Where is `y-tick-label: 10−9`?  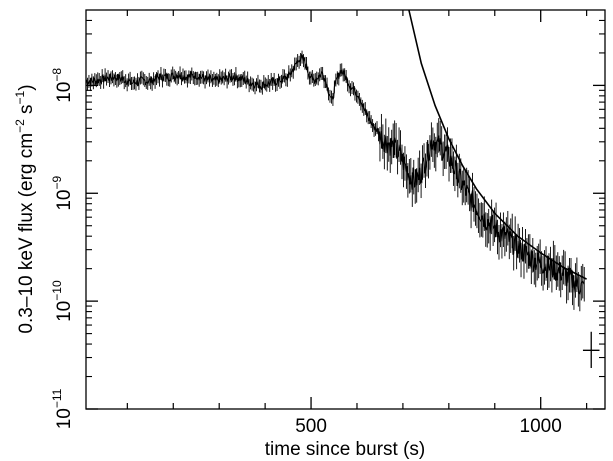 y-tick-label: 10−9 is located at coordinates (62, 193).